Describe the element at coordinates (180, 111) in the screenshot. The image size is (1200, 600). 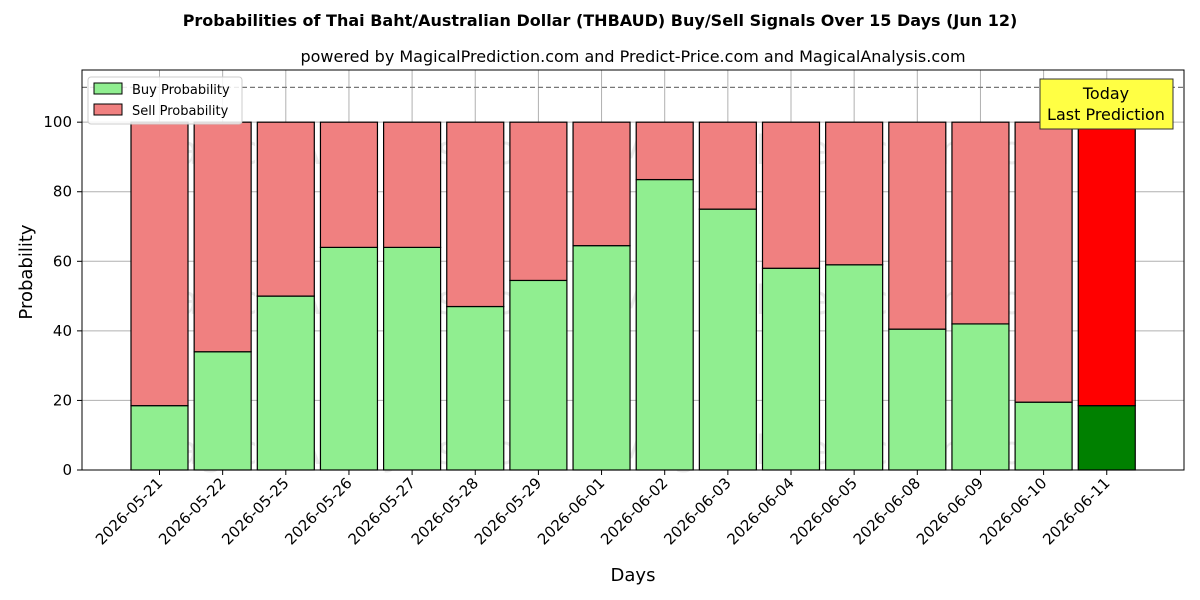
I see `legend-label-sell: Sell Probability` at that location.